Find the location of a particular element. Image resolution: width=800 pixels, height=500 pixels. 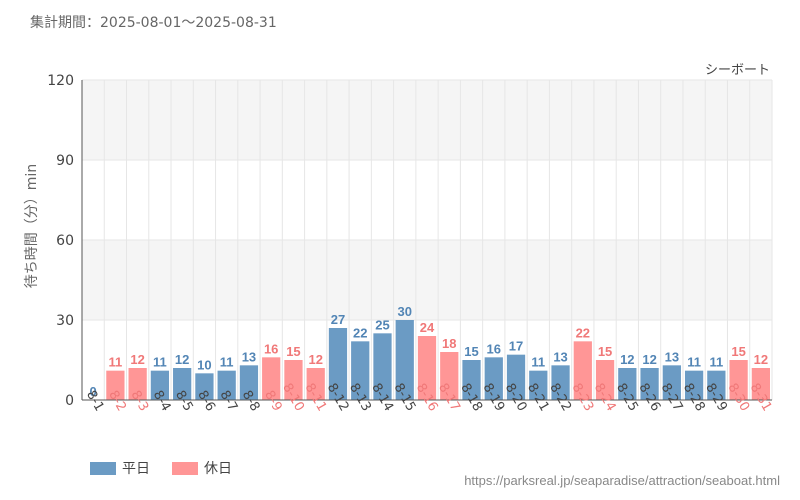

period-label: 集計期間：2025-08-01～2025-08-31 is located at coordinates (153, 23).